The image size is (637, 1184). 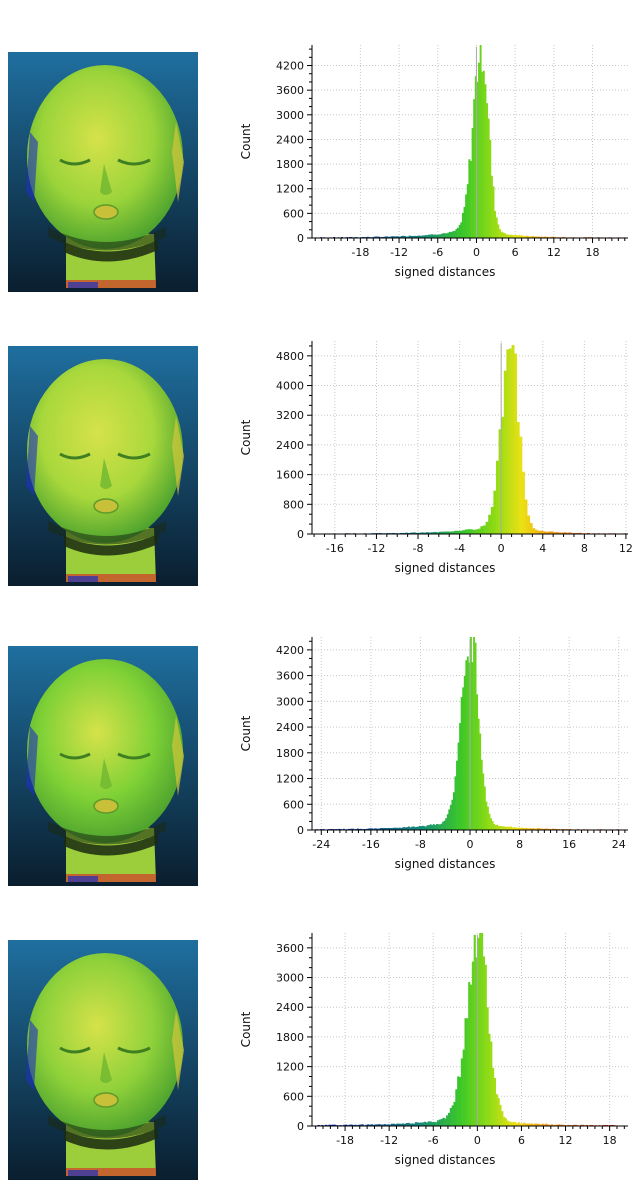 What do you see at coordinates (290, 356) in the screenshot?
I see `y-tick-label: 4800` at bounding box center [290, 356].